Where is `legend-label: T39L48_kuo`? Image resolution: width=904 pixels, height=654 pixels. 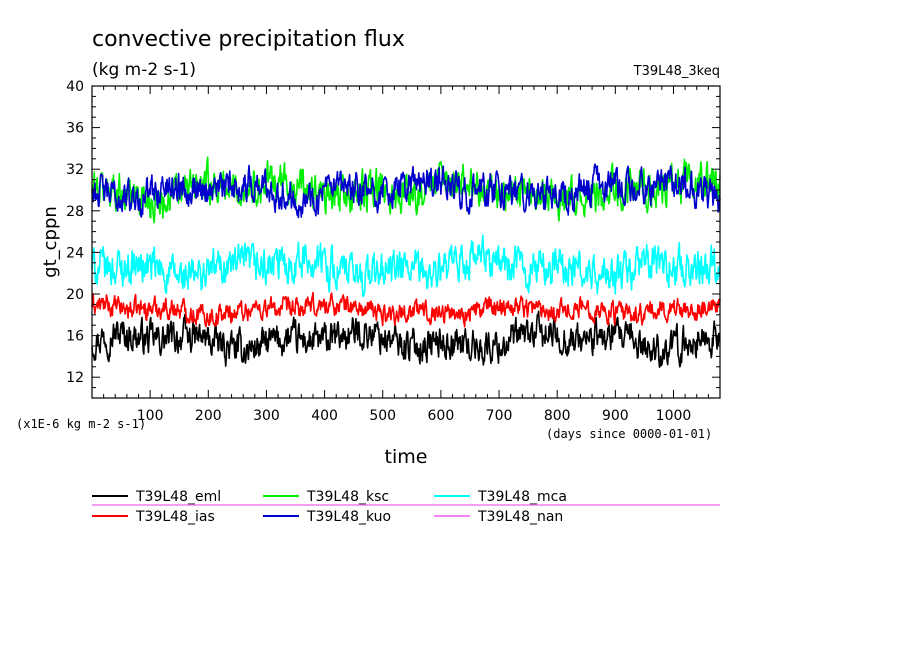 legend-label: T39L48_kuo is located at coordinates (348, 517).